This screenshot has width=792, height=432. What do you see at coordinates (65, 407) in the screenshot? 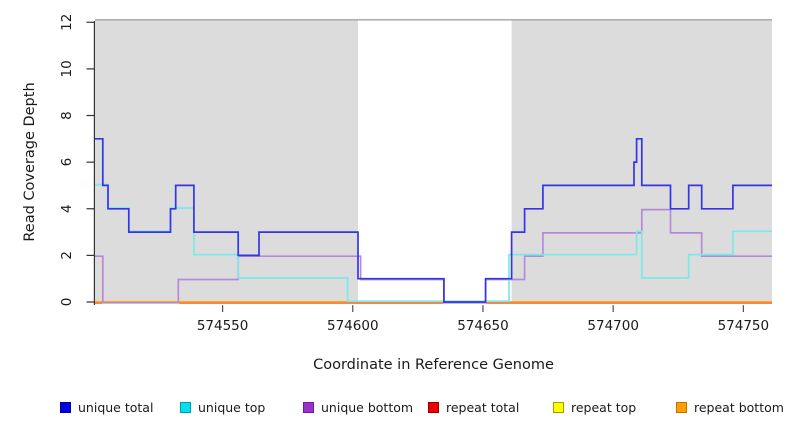
I see `legend-swatch-unique-total` at bounding box center [65, 407].